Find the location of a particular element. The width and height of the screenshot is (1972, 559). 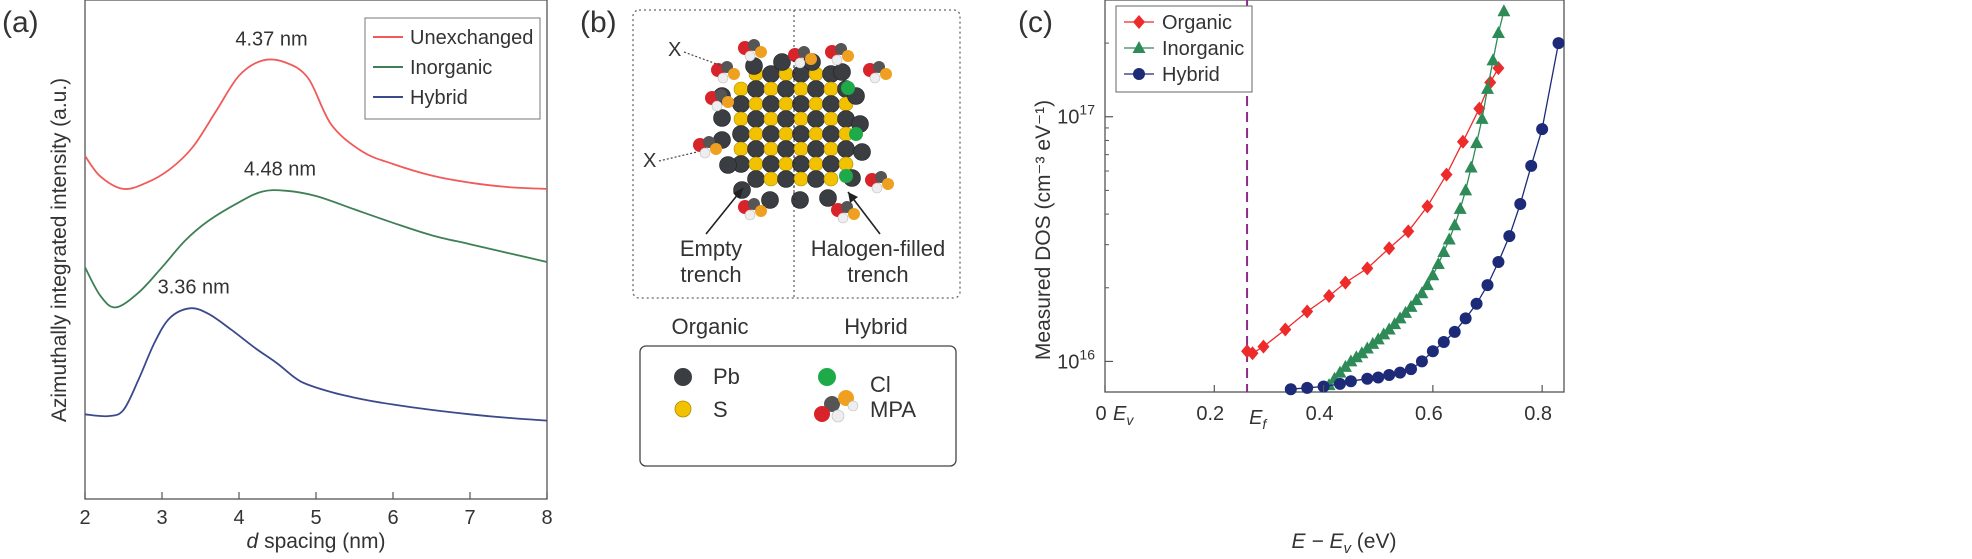

mpa-molecule-icon is located at coordinates (836, 406).